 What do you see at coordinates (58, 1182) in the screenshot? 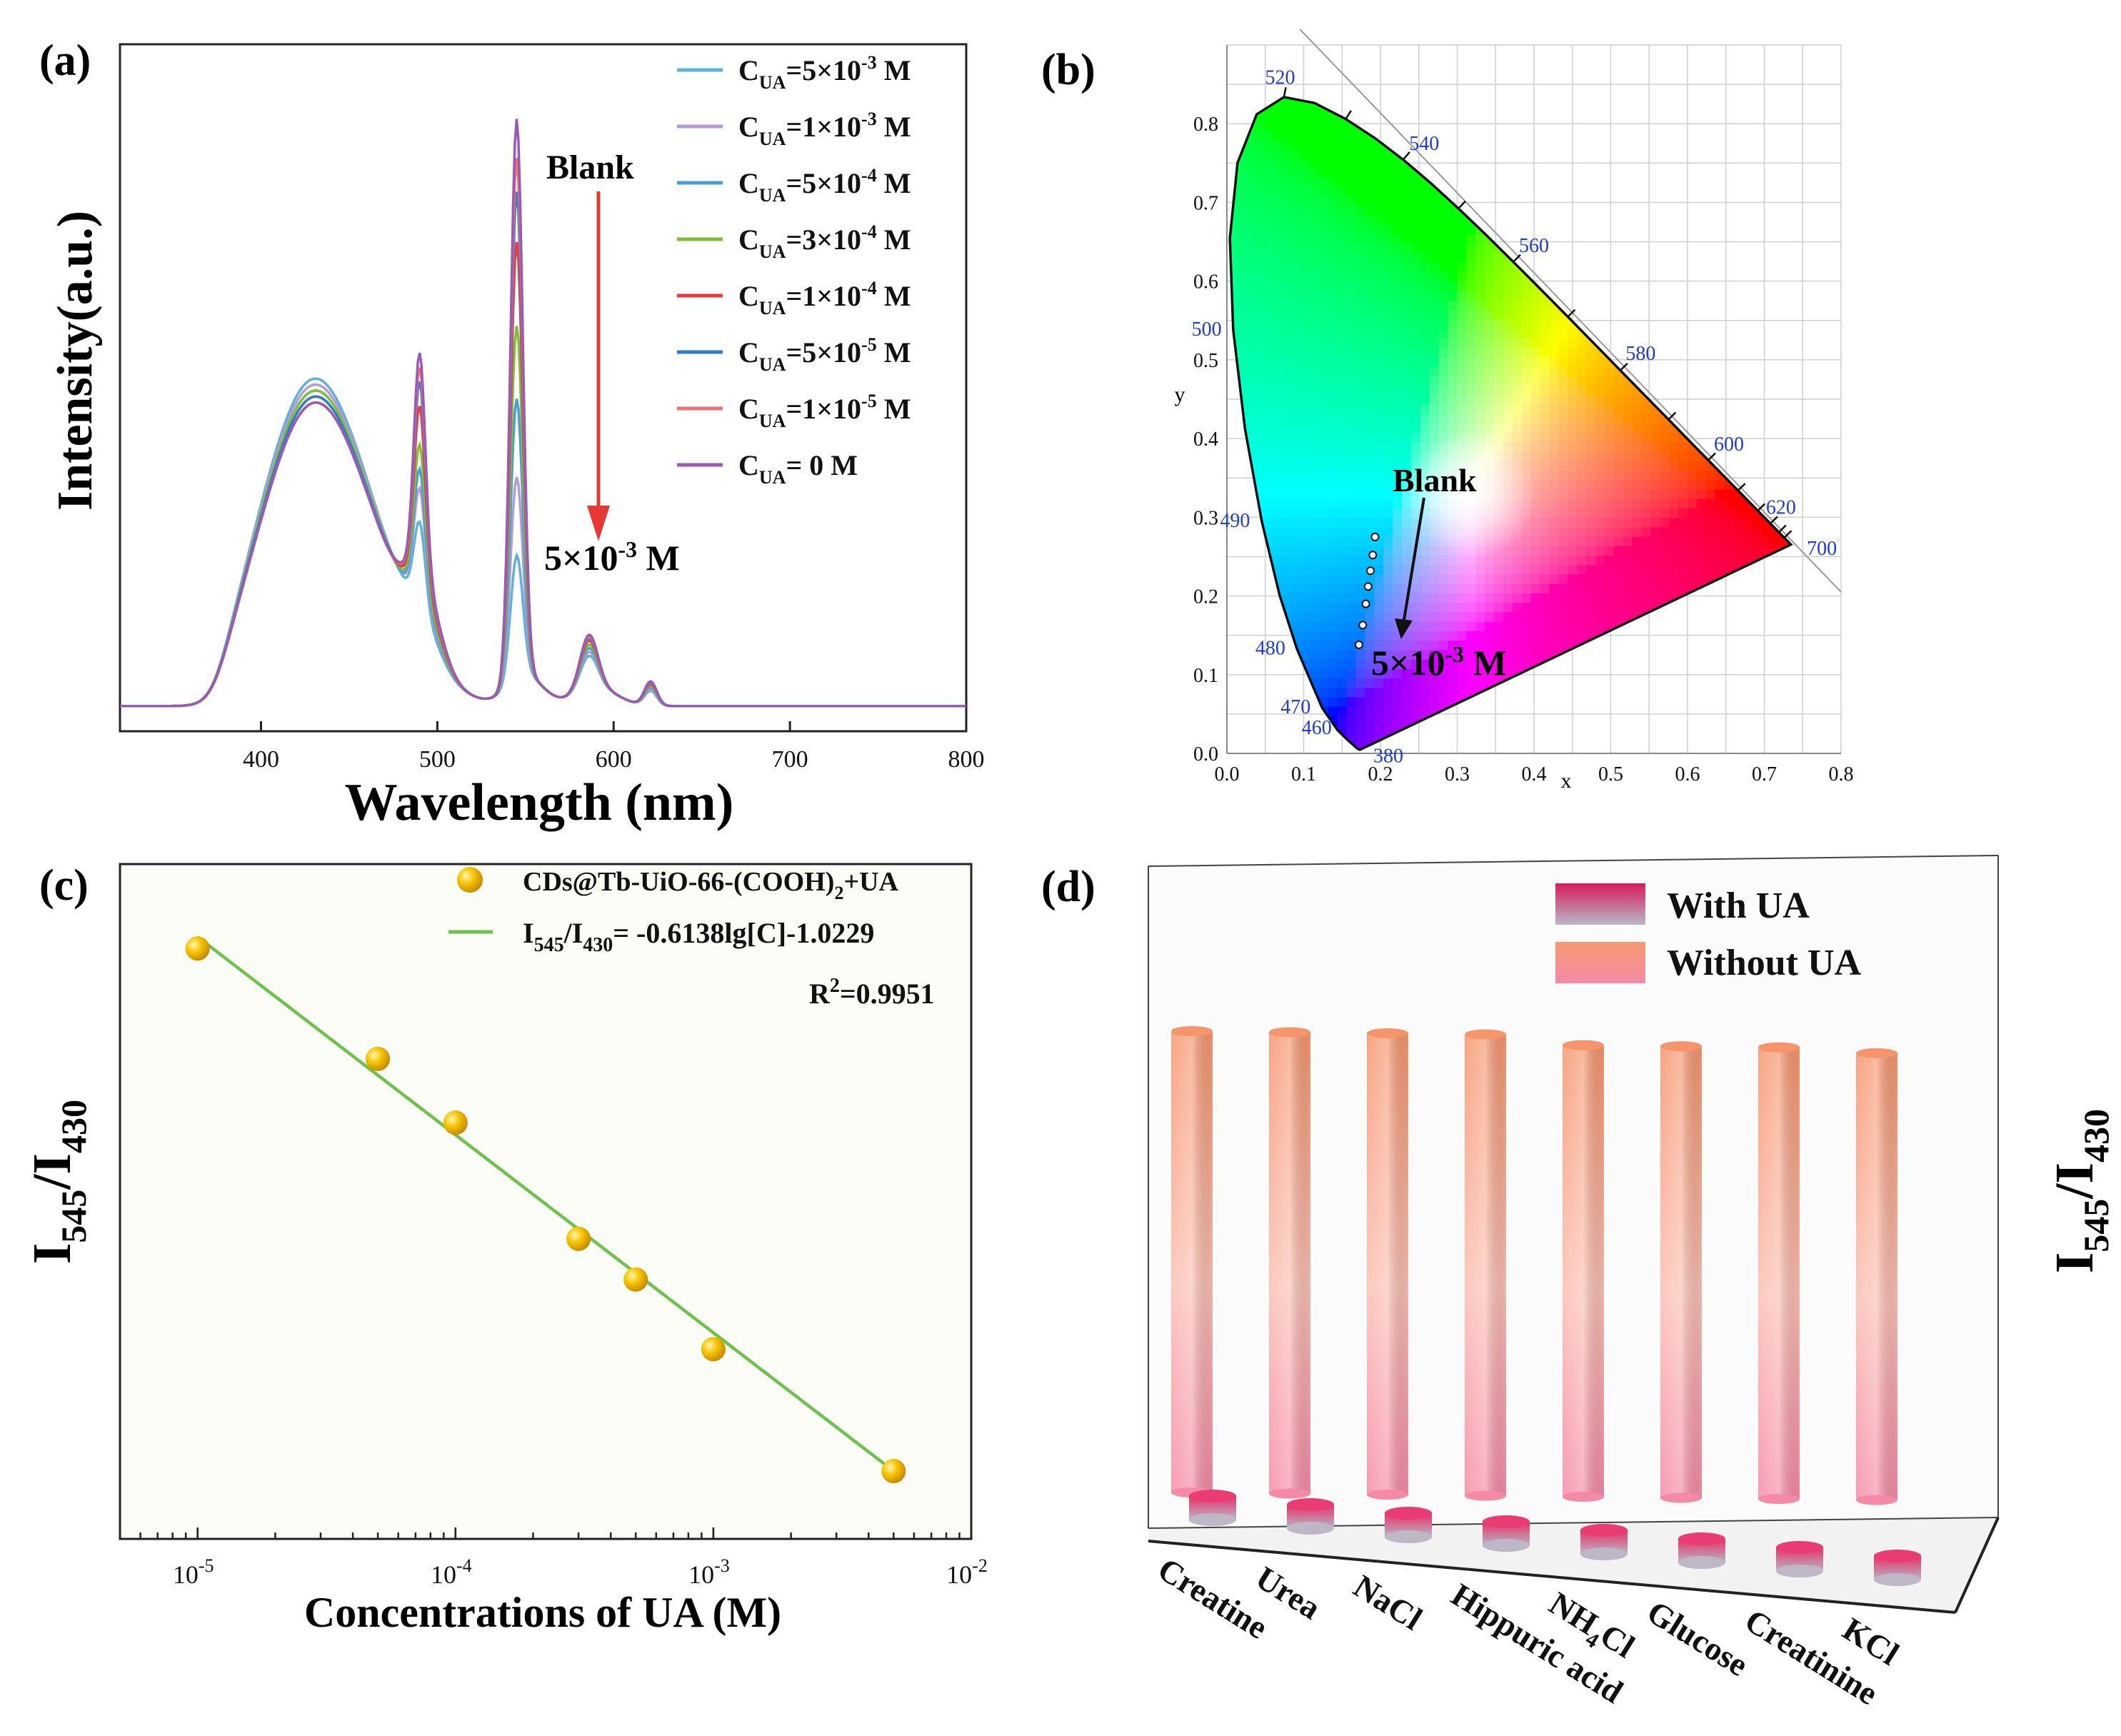
I see `panel-c-ylabel: I545/I430` at bounding box center [58, 1182].